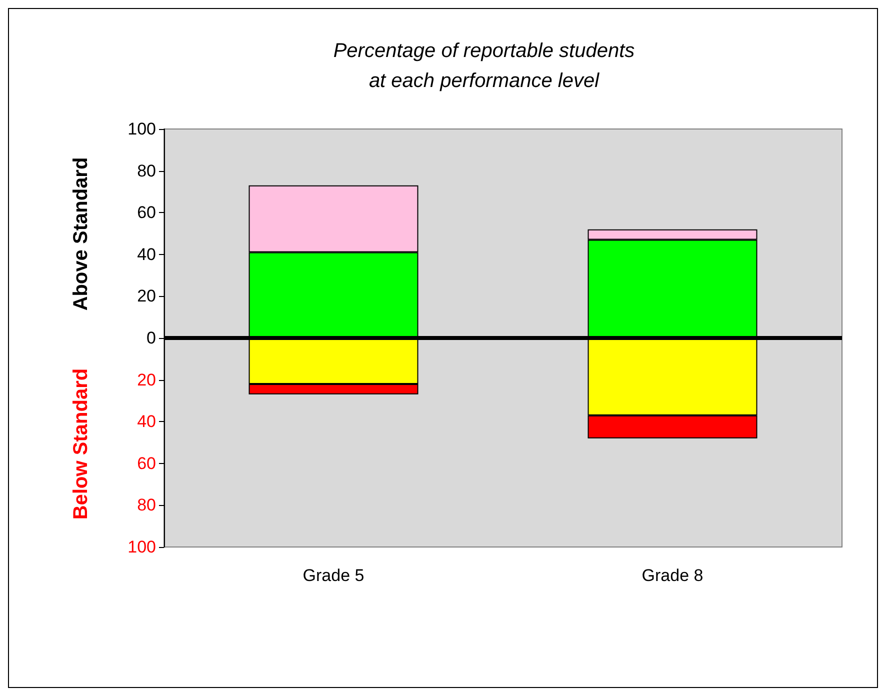 The height and width of the screenshot is (698, 888). Describe the element at coordinates (333, 575) in the screenshot. I see `x-tick-label: Grade 5` at that location.